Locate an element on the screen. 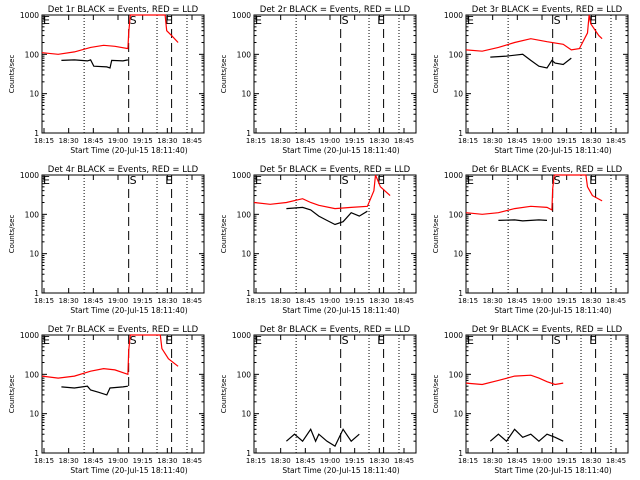 The width and height of the screenshot is (640, 480). panel-title: Det 6r BLACK = Events, RED = LLD is located at coordinates (547, 170).